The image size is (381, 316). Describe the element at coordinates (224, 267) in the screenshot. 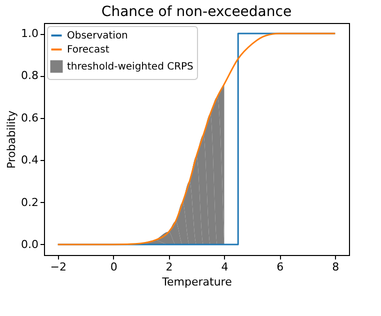

I see `x-tick-label: 4` at that location.